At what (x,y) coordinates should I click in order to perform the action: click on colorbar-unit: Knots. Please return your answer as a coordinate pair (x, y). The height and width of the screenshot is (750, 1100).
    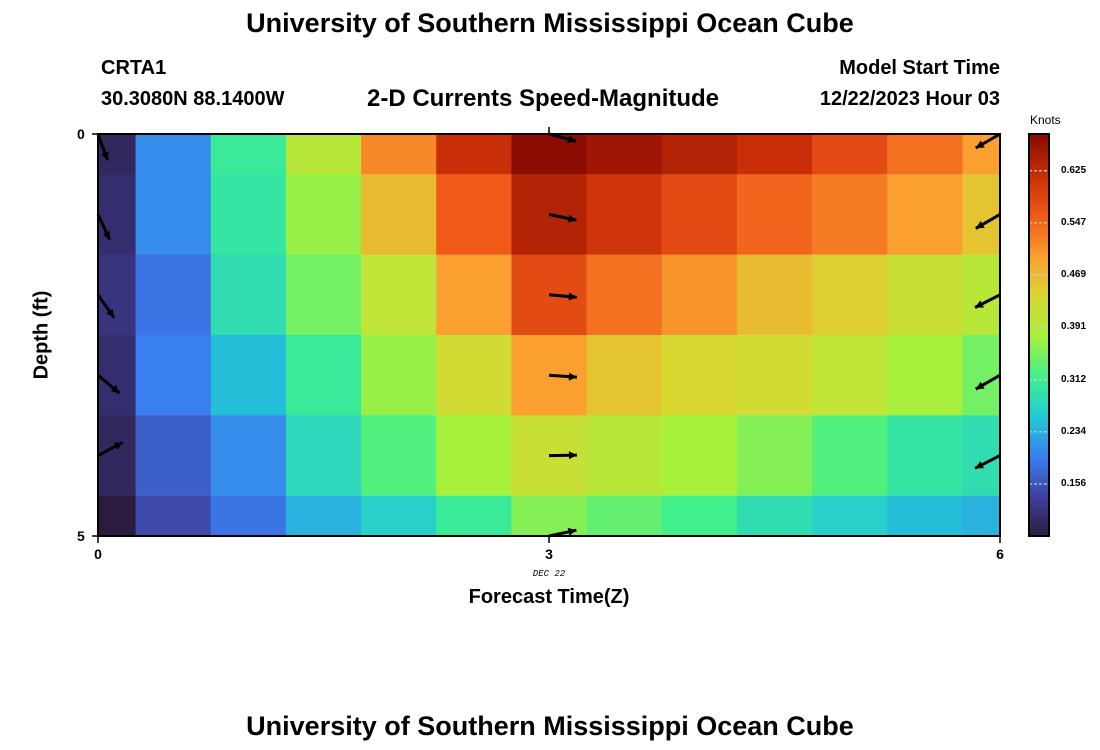
    Looking at the image, I should click on (1045, 120).